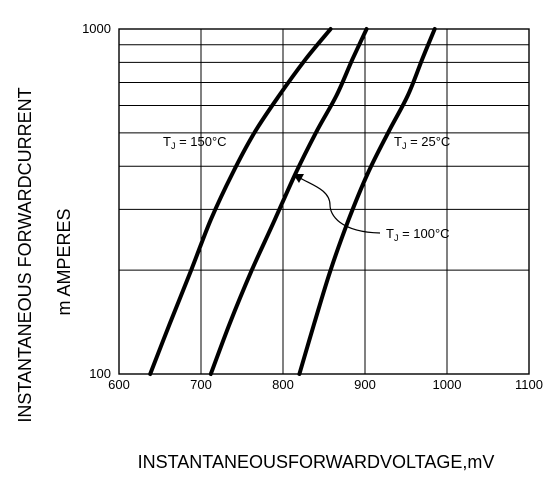 This screenshot has width=550, height=504. Describe the element at coordinates (422, 142) in the screenshot. I see `label-tj-25: TJ = 25°C` at that location.